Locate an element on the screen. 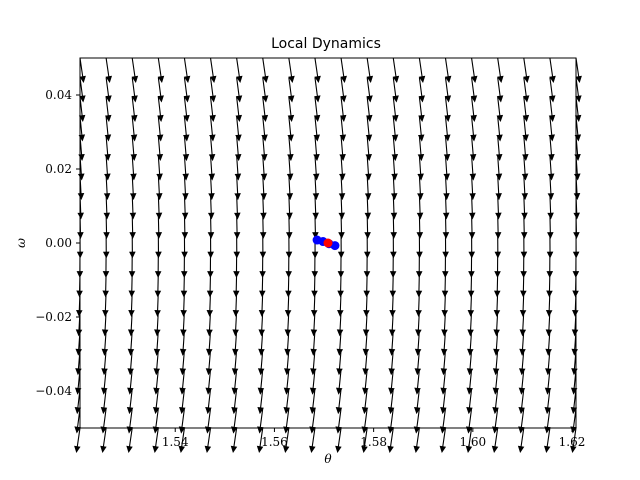  y-tick-label: 0.02 is located at coordinates (58, 169).